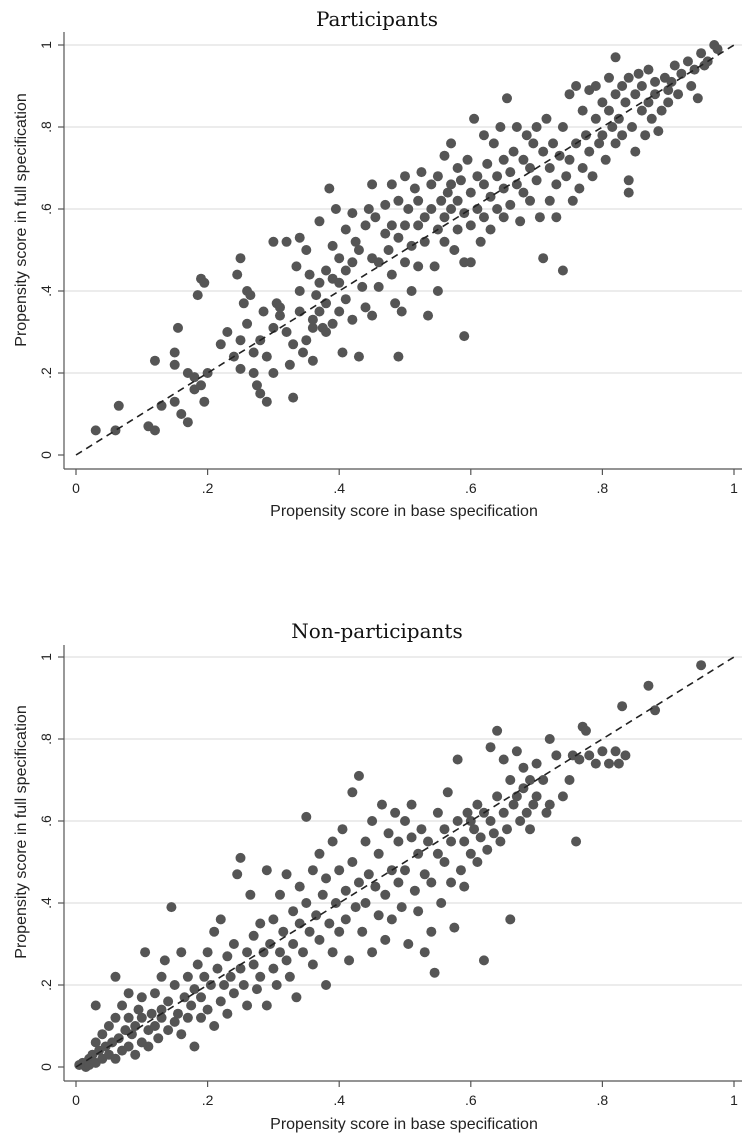 This screenshot has height=1137, width=750. I want to click on y-axis-label: Propensity score in full specification, so click(21, 219).